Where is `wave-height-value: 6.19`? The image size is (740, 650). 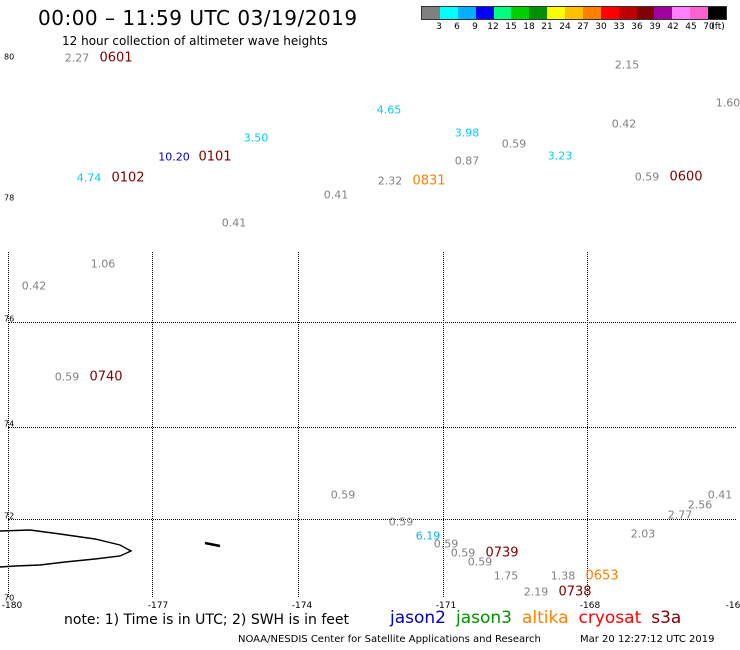 wave-height-value: 6.19 is located at coordinates (428, 536).